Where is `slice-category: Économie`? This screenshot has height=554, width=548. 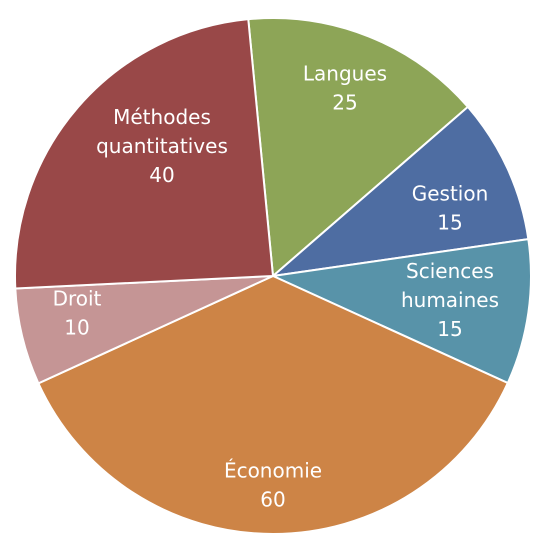 slice-category: Économie is located at coordinates (273, 471).